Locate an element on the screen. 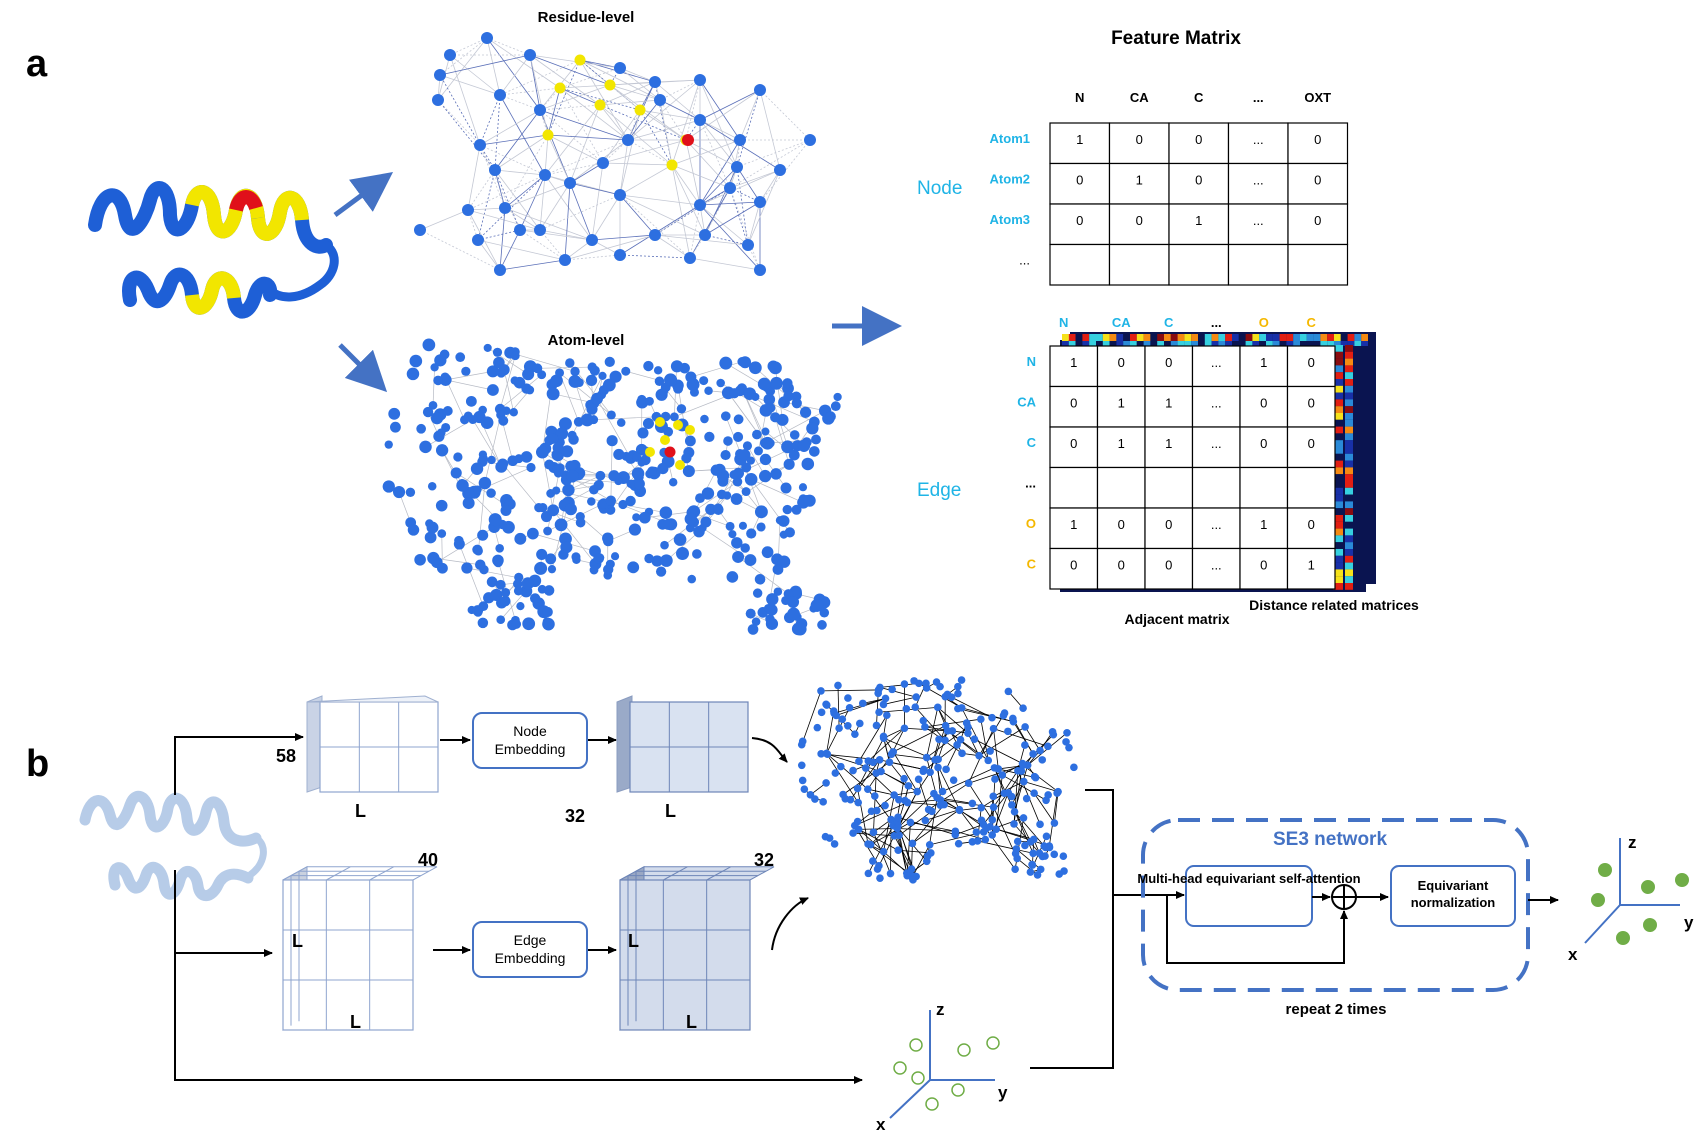  edge-input-tensor is located at coordinates (360, 948).